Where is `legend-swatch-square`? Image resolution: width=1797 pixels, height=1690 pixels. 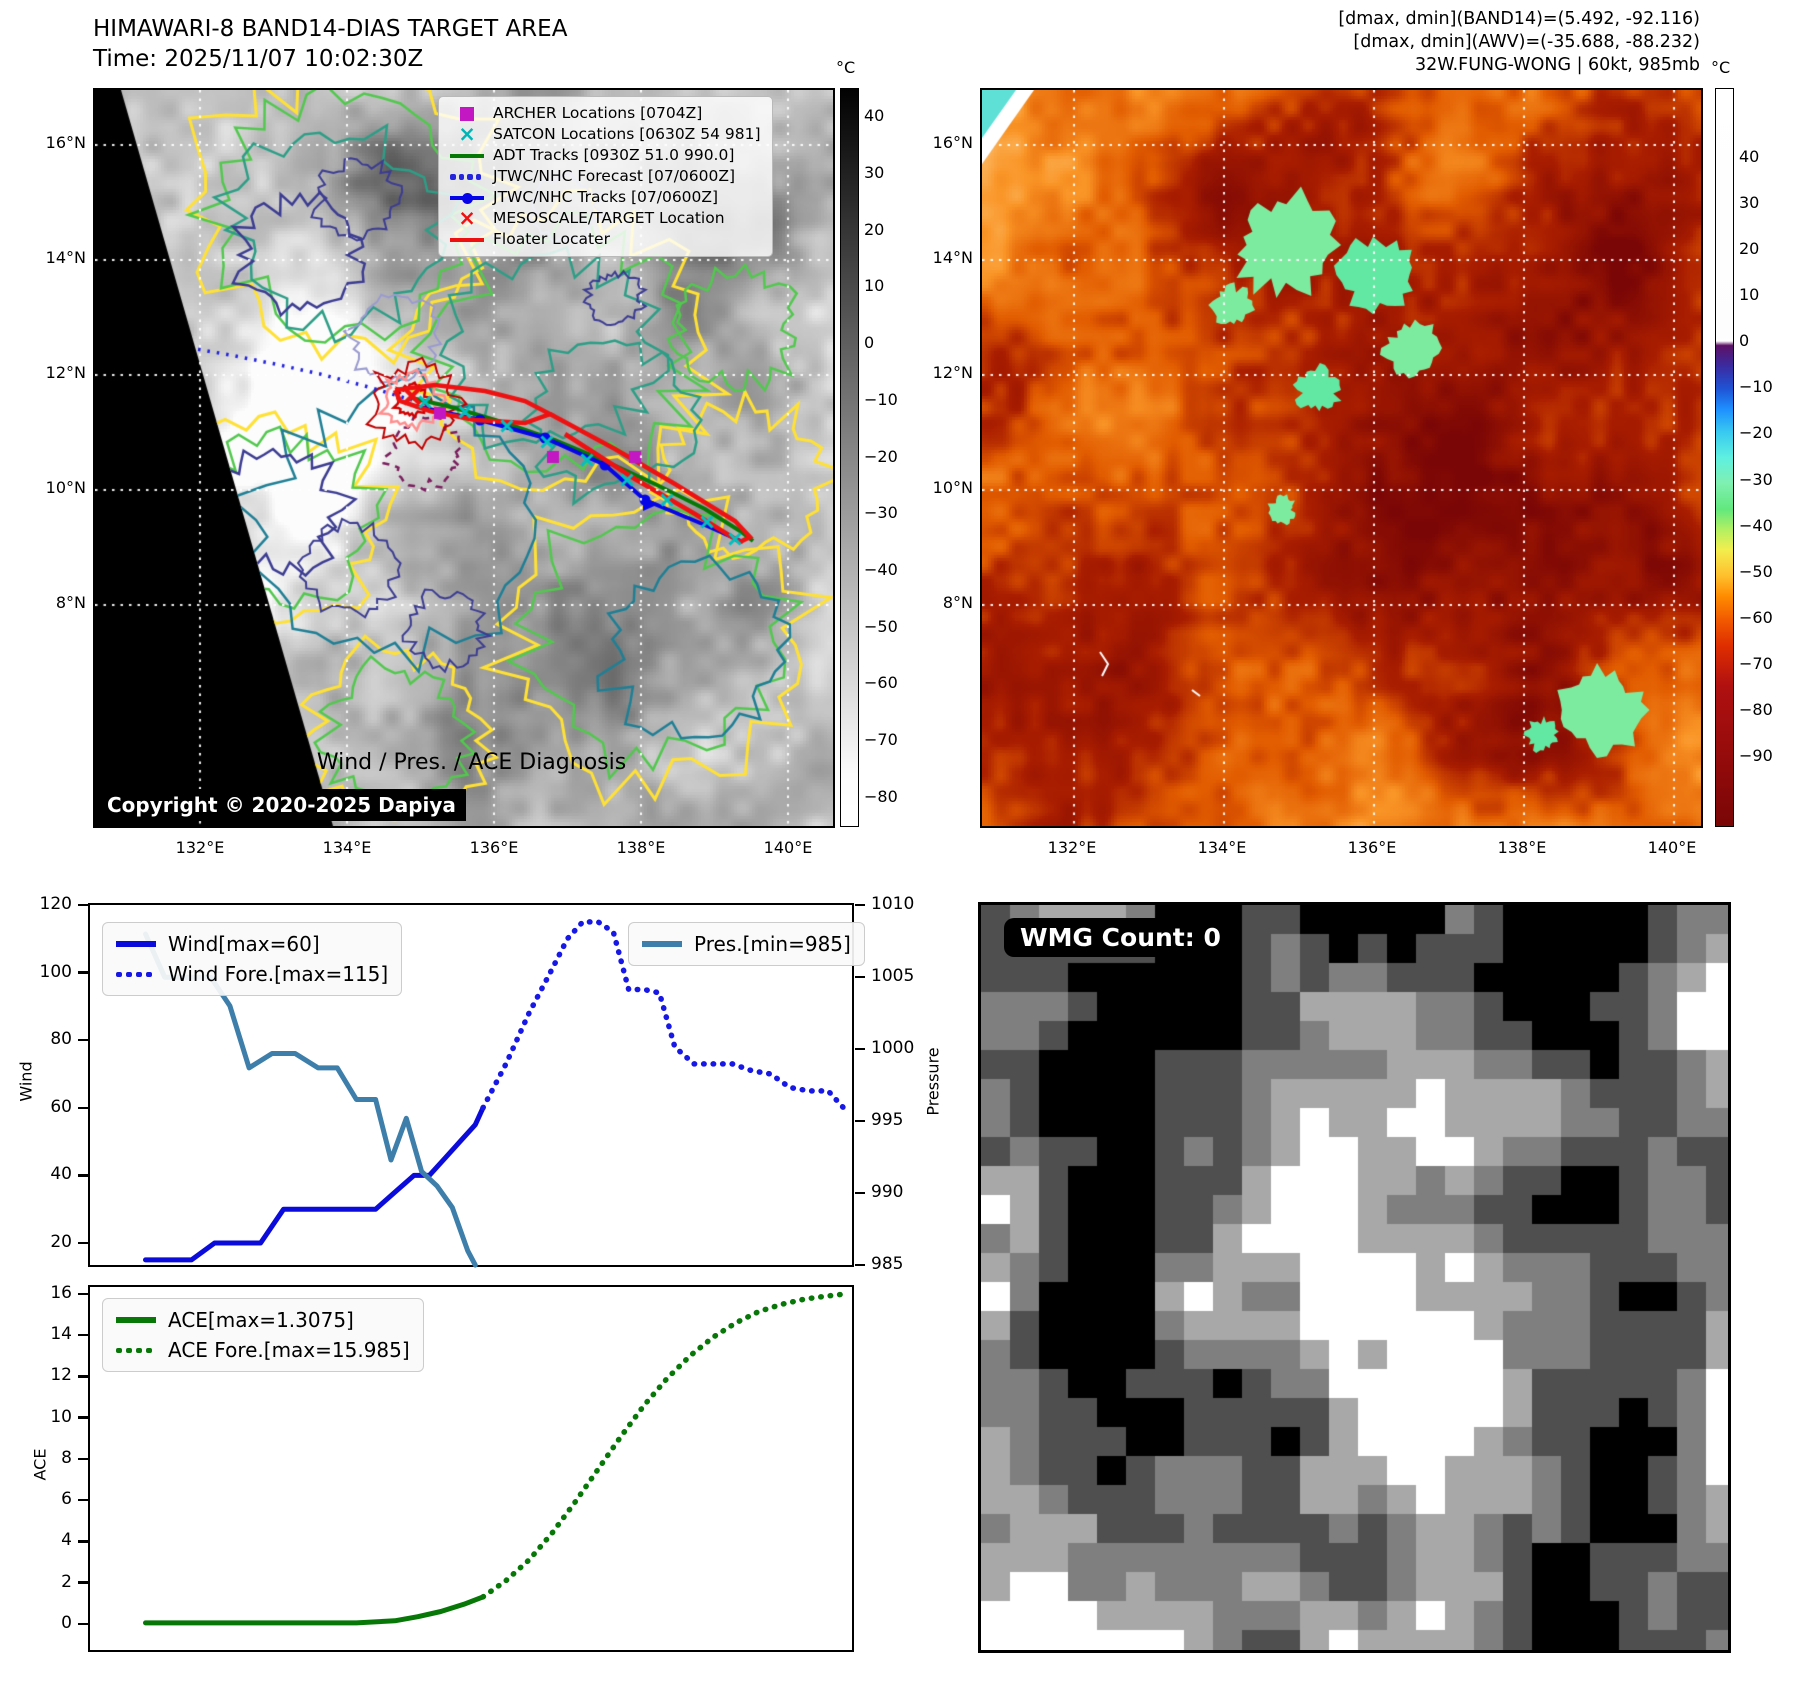 legend-swatch-square is located at coordinates (467, 114).